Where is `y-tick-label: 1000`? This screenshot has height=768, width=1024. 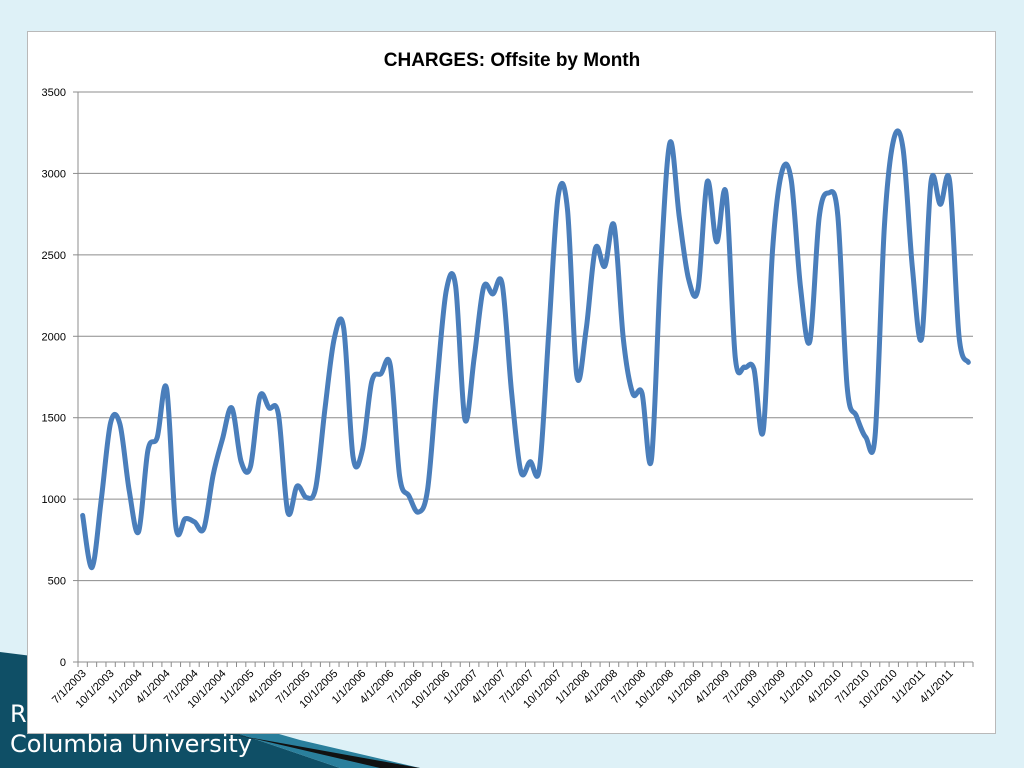 y-tick-label: 1000 is located at coordinates (54, 500).